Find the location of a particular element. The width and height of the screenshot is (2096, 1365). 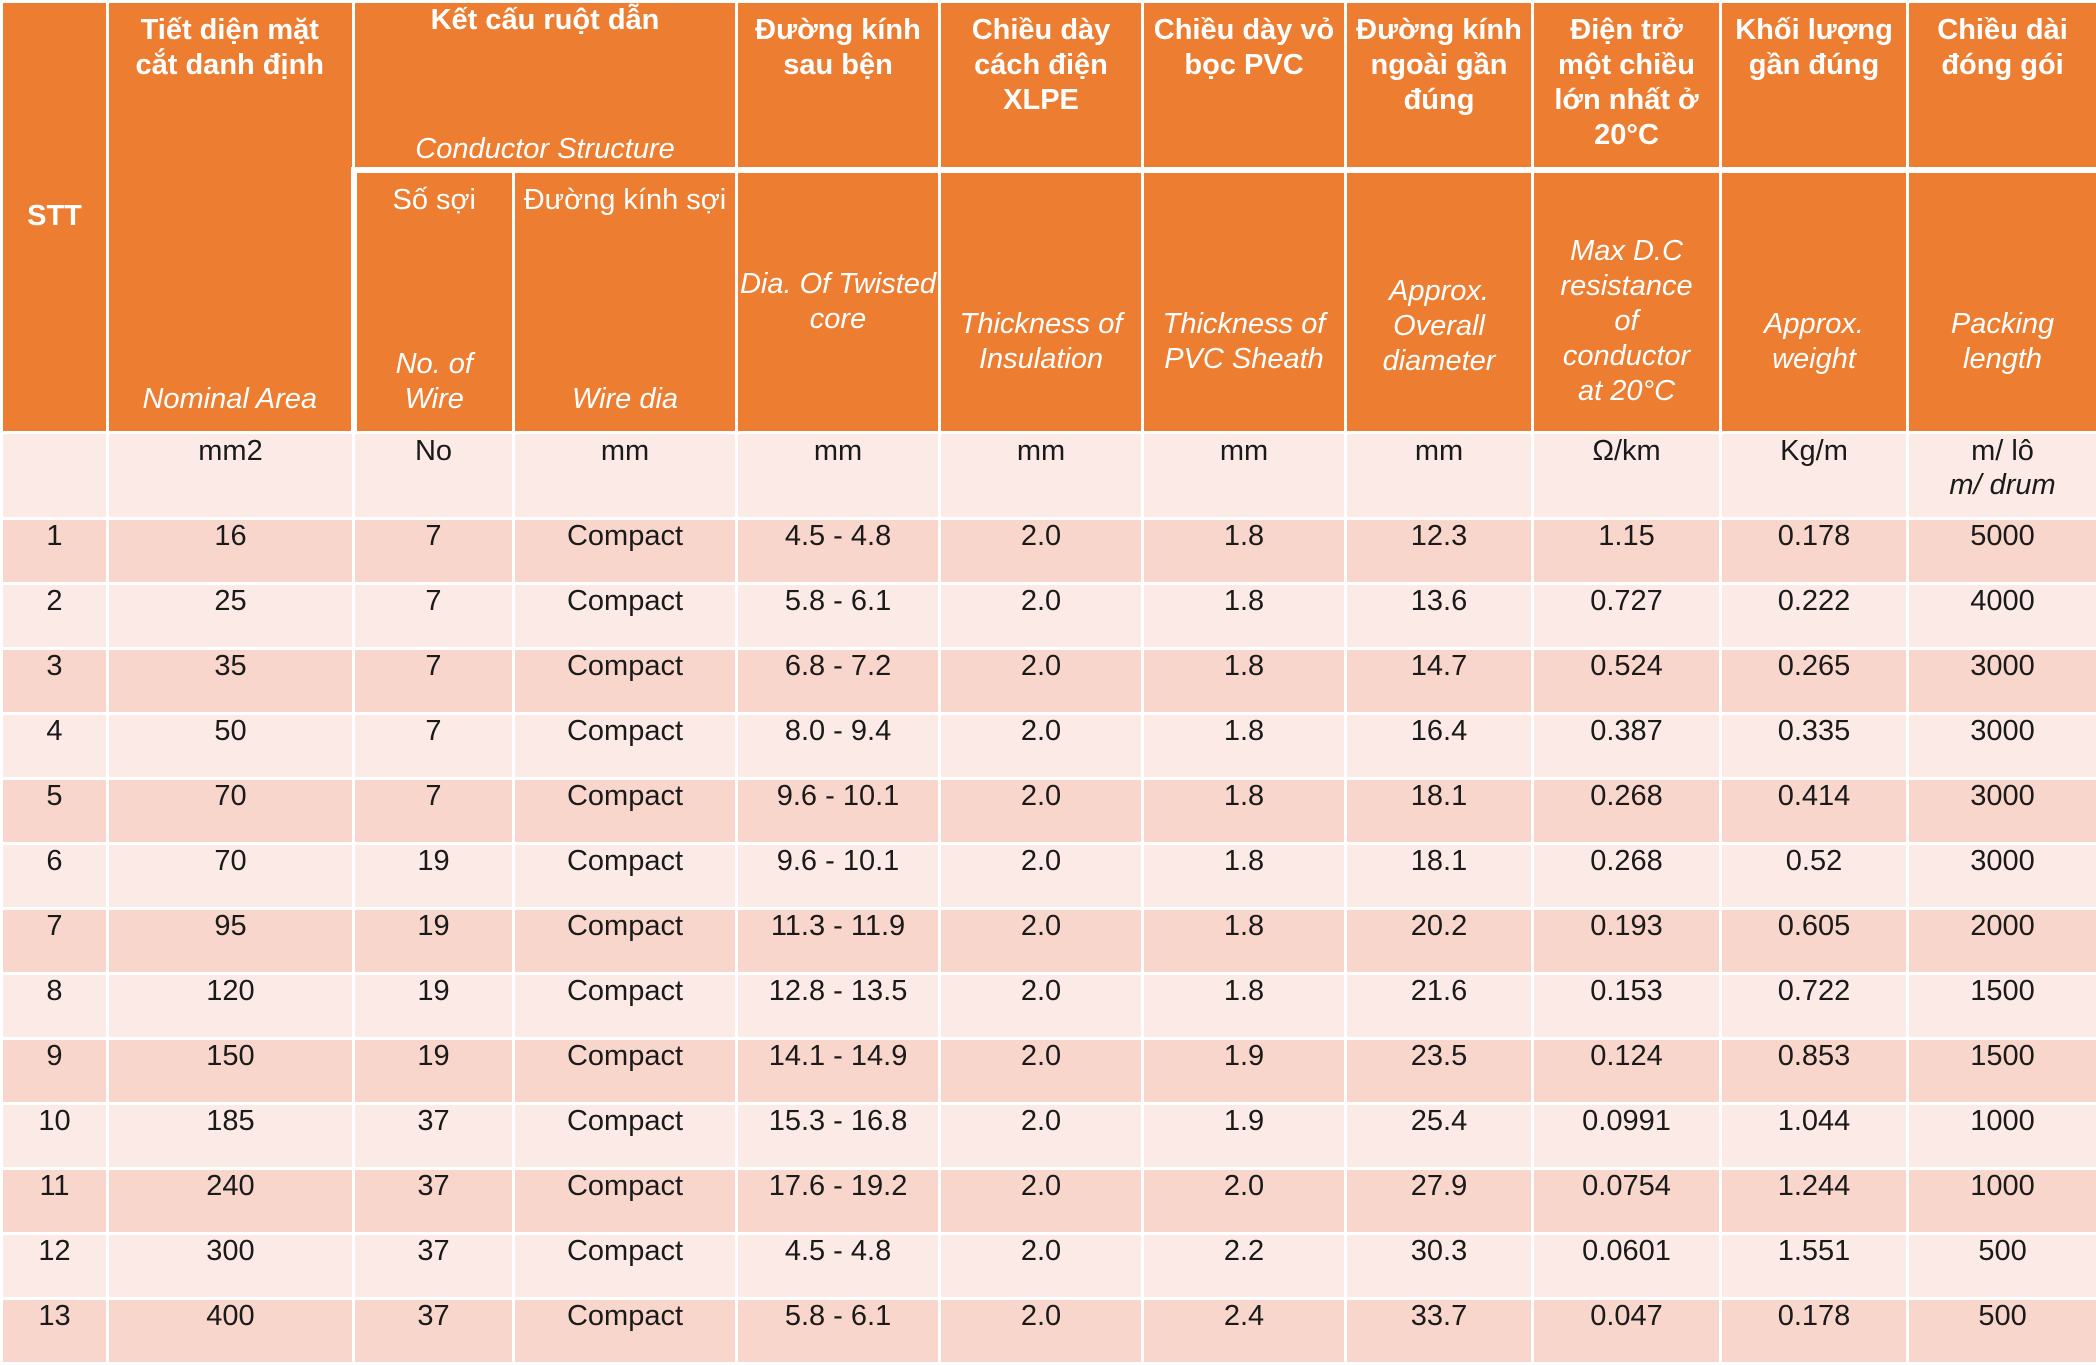

cell-area: 25 is located at coordinates (231, 615).